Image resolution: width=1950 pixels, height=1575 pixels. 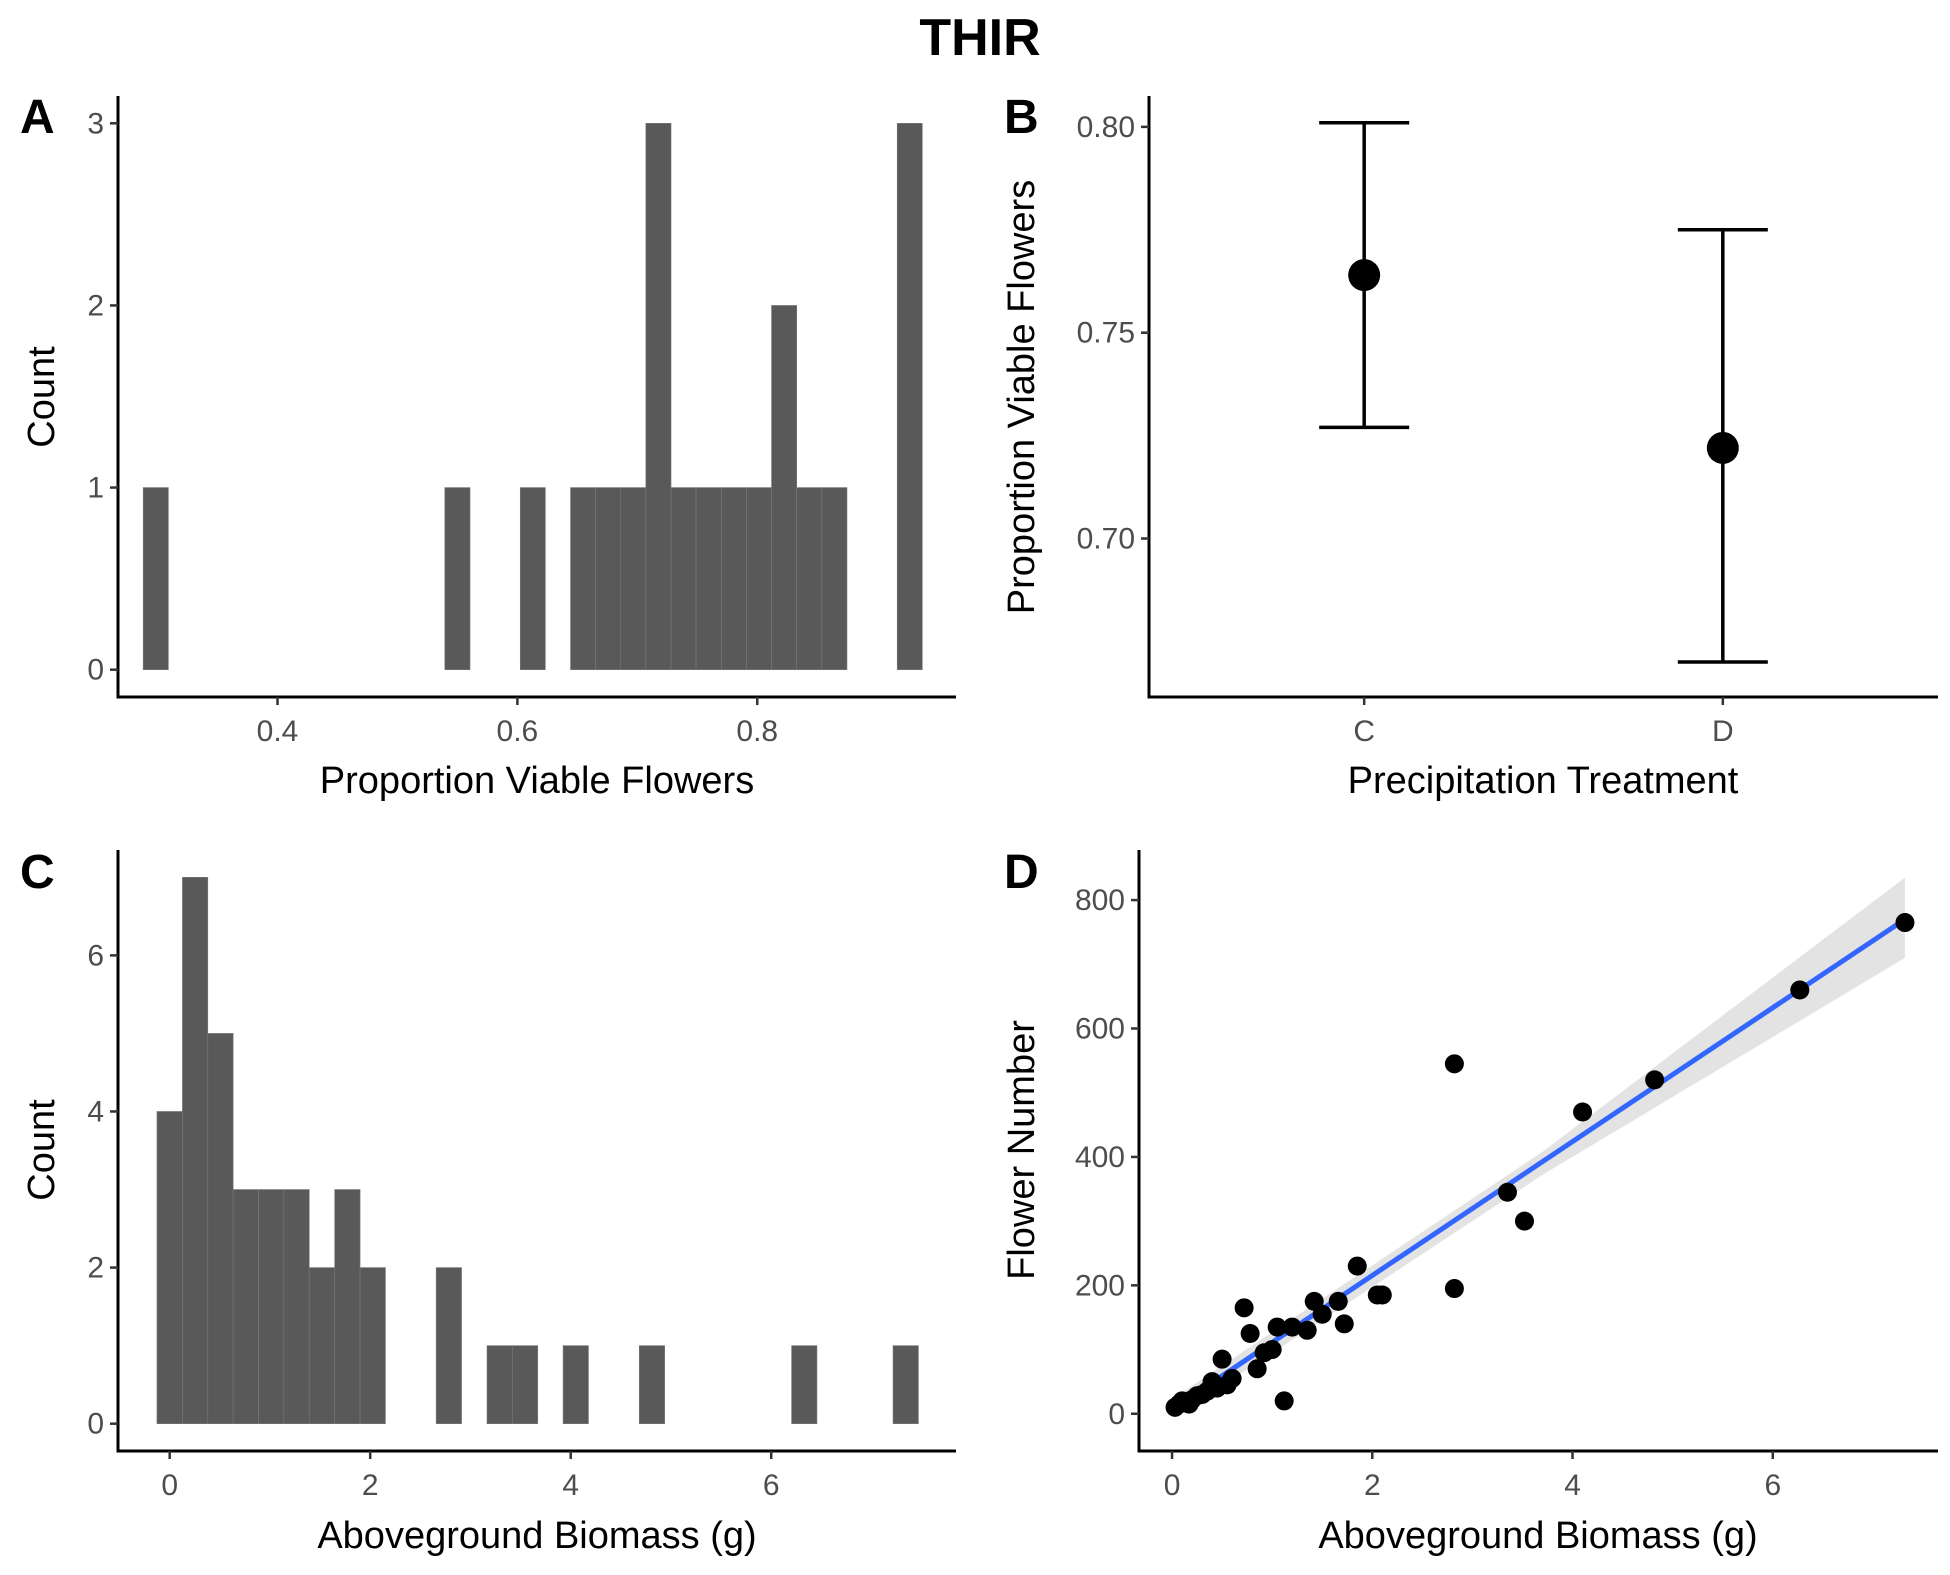 I want to click on x-tick-label: 0.8, so click(x=757, y=731).